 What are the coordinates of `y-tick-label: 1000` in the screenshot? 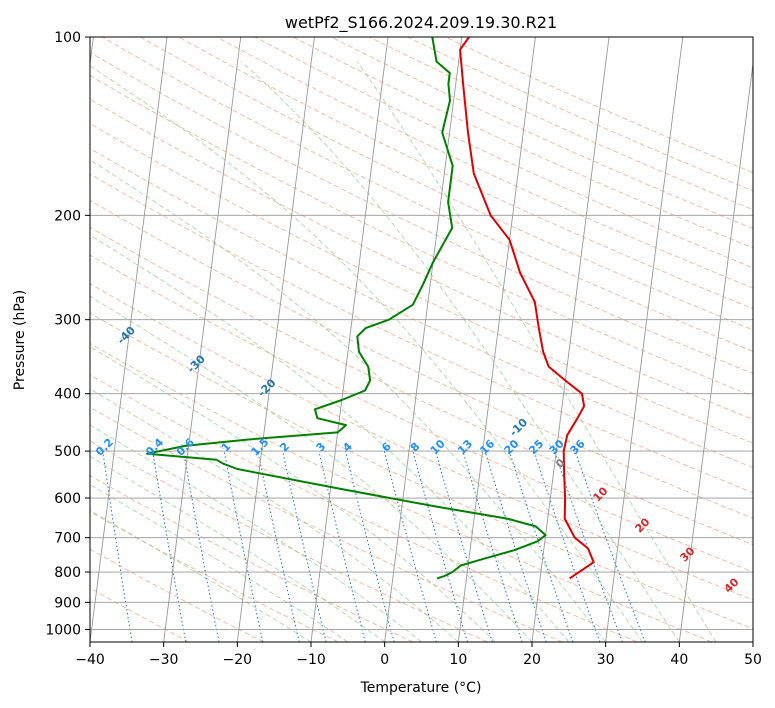 It's located at (63, 630).